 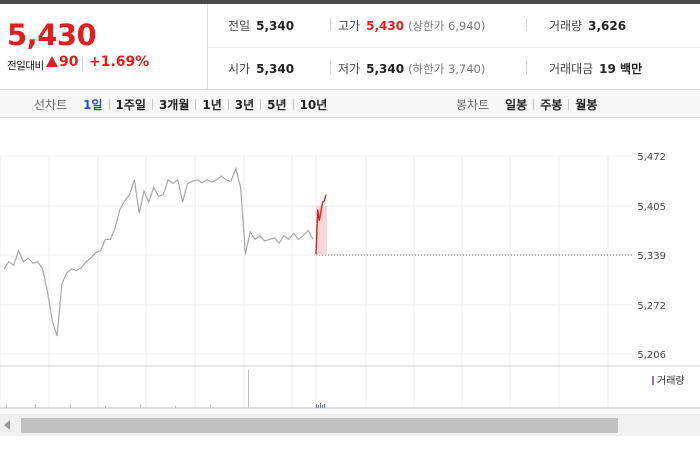 What do you see at coordinates (69, 62) in the screenshot?
I see `change-amount-value: 90` at bounding box center [69, 62].